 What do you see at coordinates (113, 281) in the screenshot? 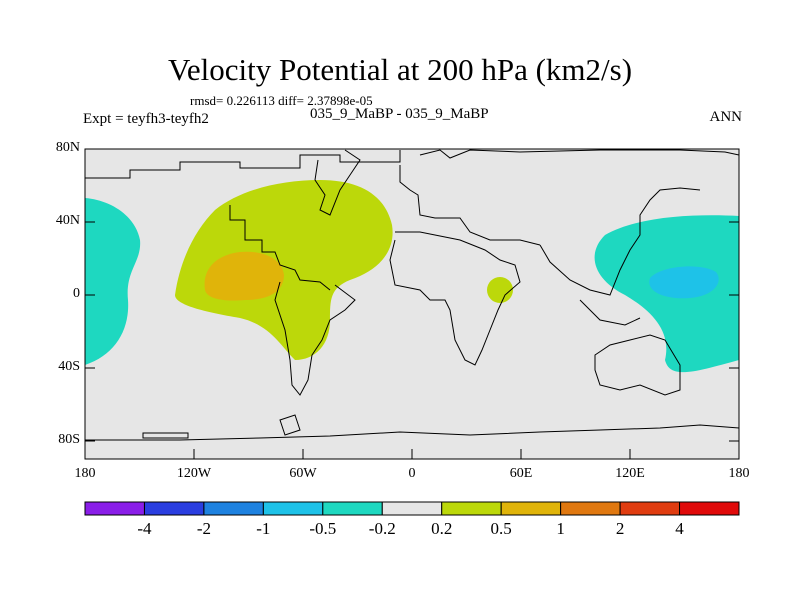
I see `negative-blob-west` at bounding box center [113, 281].